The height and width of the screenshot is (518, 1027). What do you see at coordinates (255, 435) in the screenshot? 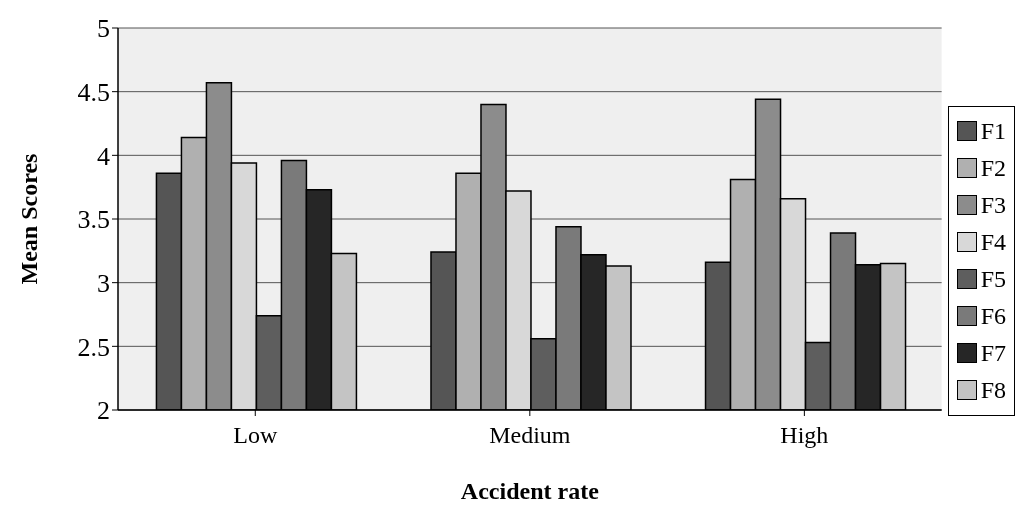
I see `x-tick-label: Low` at bounding box center [255, 435].